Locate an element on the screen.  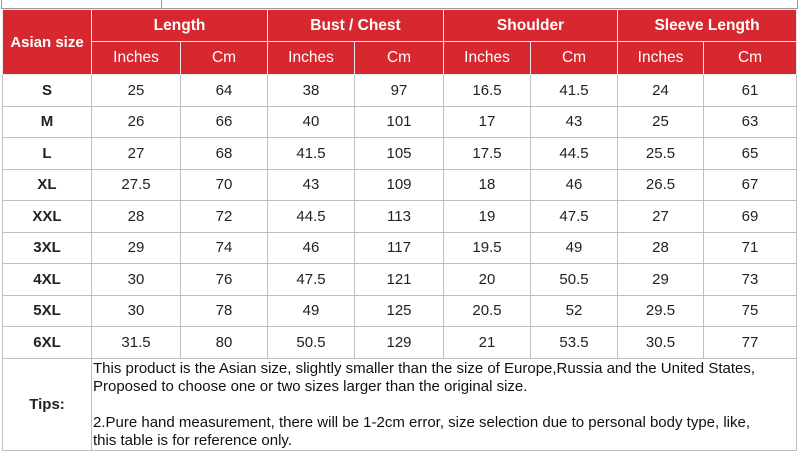
table-cell: 125 is located at coordinates (399, 310).